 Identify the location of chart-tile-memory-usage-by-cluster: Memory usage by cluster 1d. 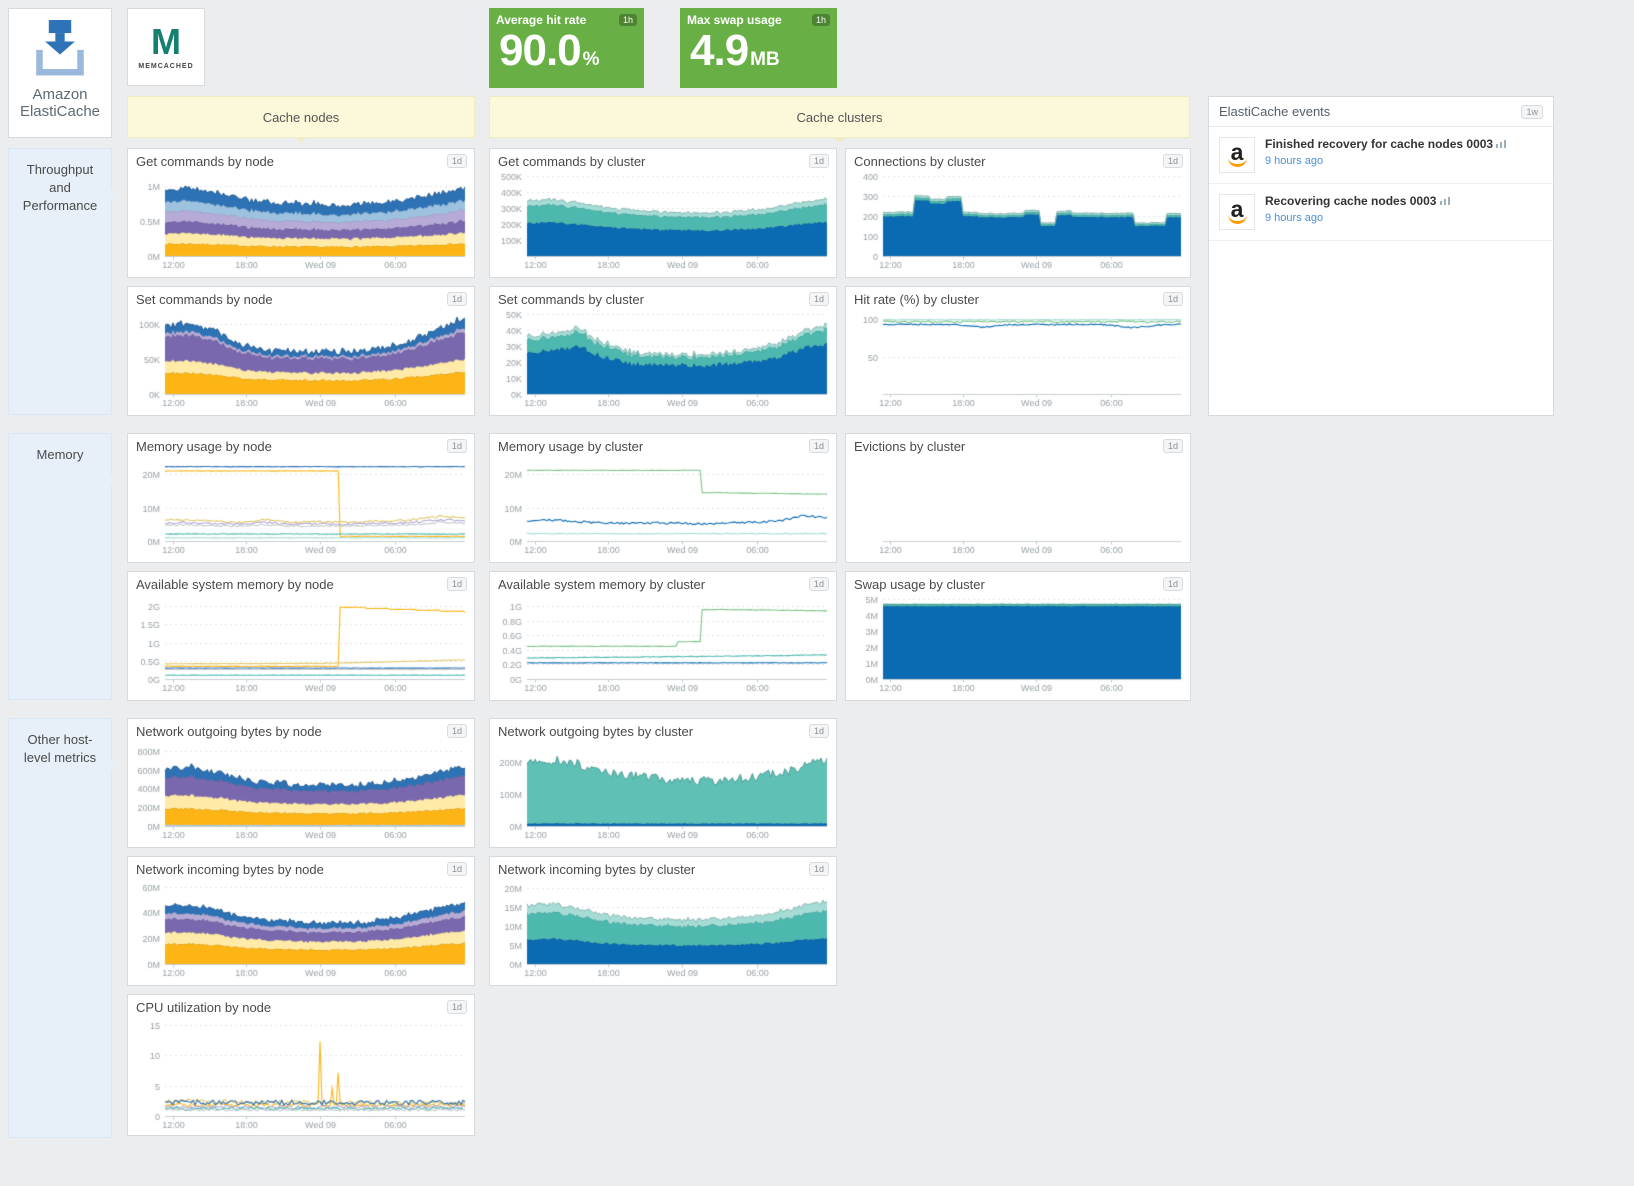
(663, 498).